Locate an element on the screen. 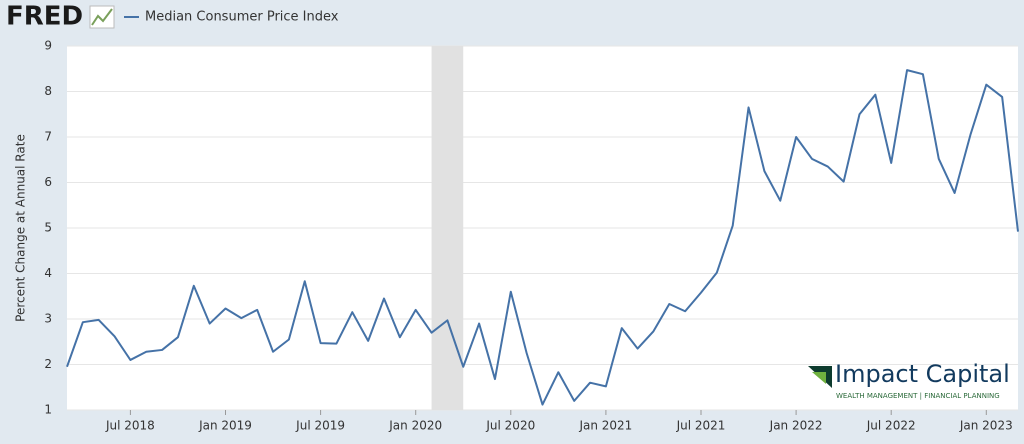  y-tick-label: 1 is located at coordinates (48, 410).